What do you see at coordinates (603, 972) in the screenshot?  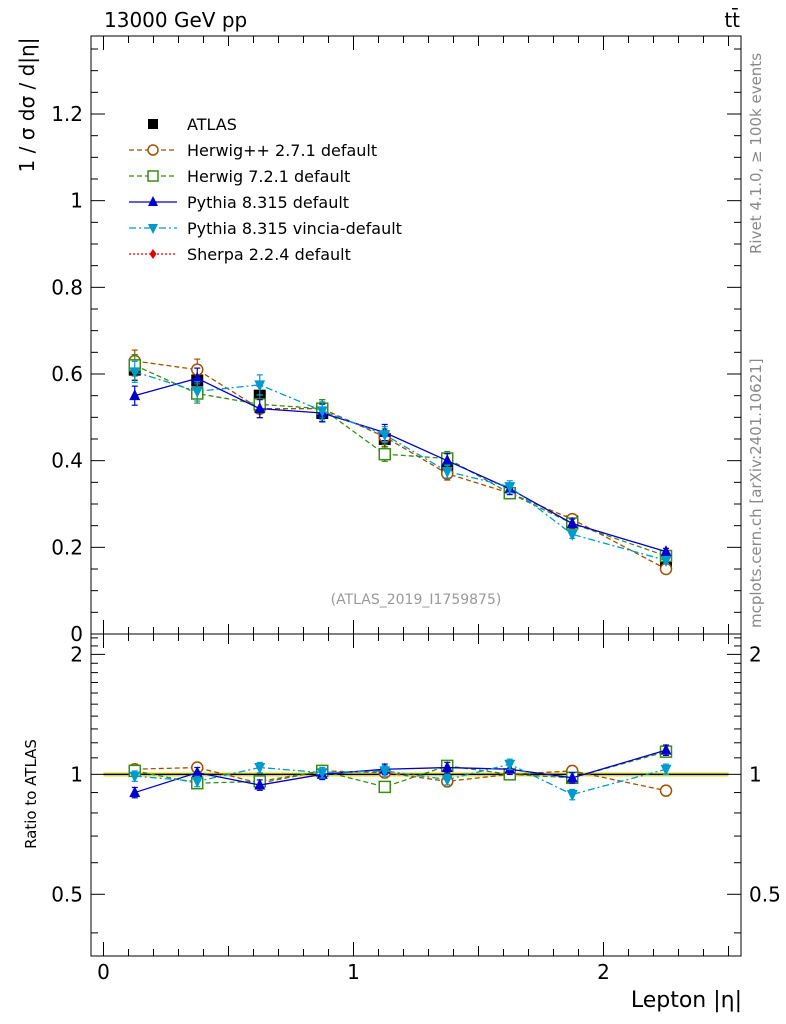 I see `x-tick-label: 2` at bounding box center [603, 972].